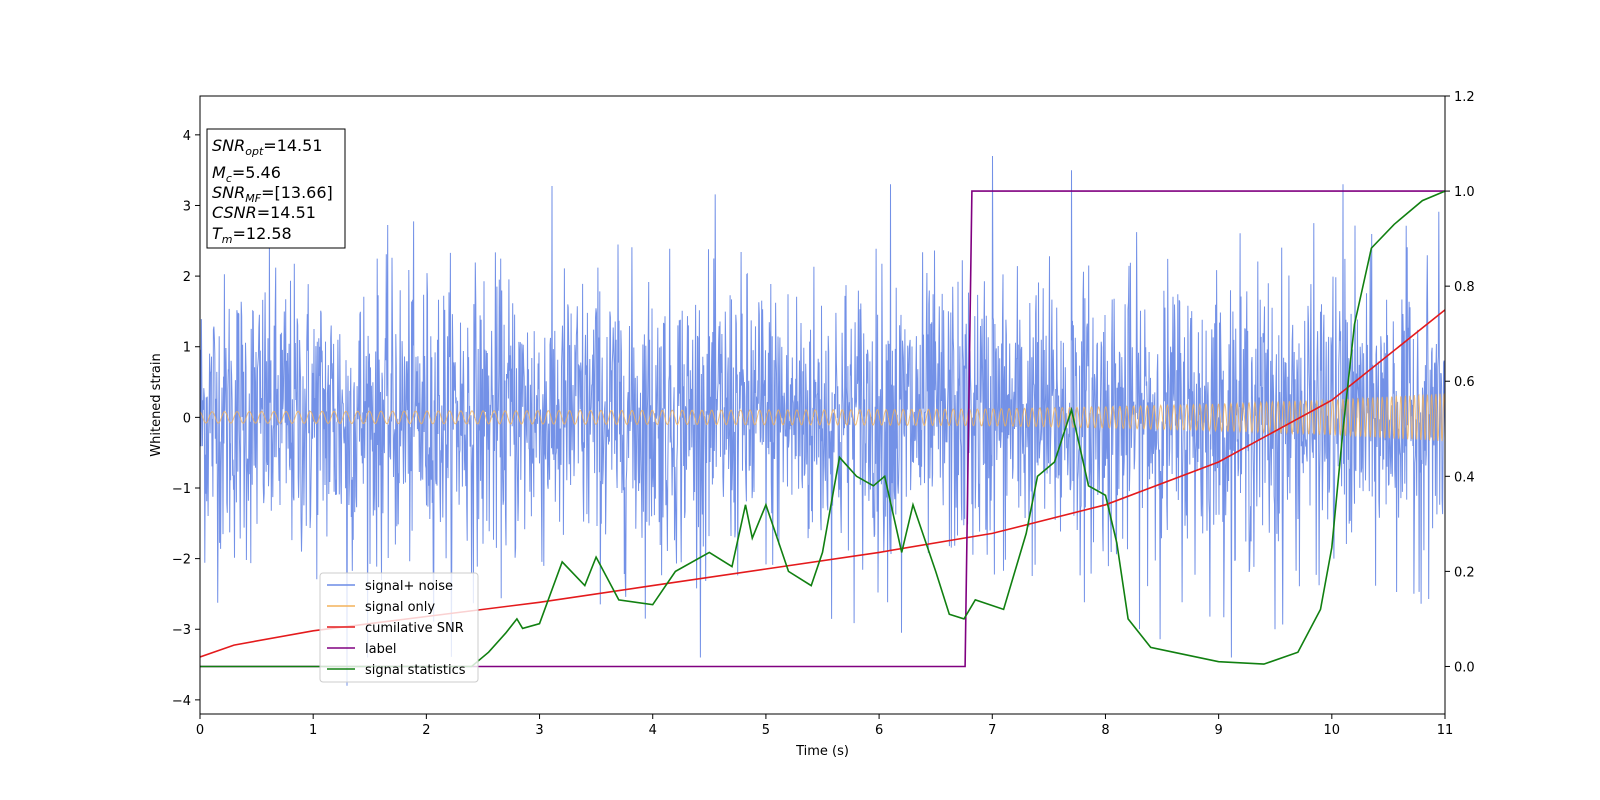 The height and width of the screenshot is (800, 1600). Describe the element at coordinates (187, 206) in the screenshot. I see `y-tick-label: 3` at that location.